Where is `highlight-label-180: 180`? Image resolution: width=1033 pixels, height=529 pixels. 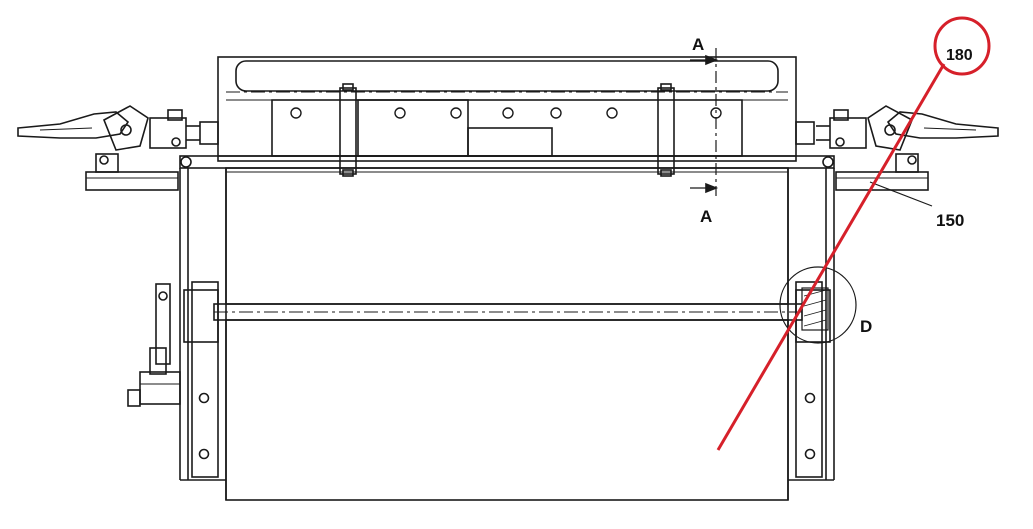
highlight-label-180: 180 is located at coordinates (959, 55).